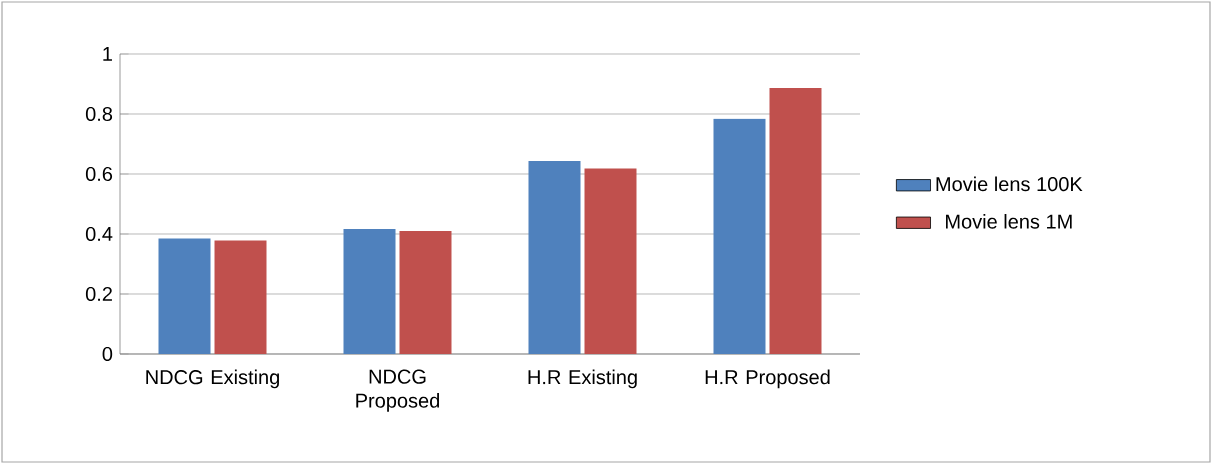  What do you see at coordinates (99, 114) in the screenshot?
I see `y-tick-label: 0.8` at bounding box center [99, 114].